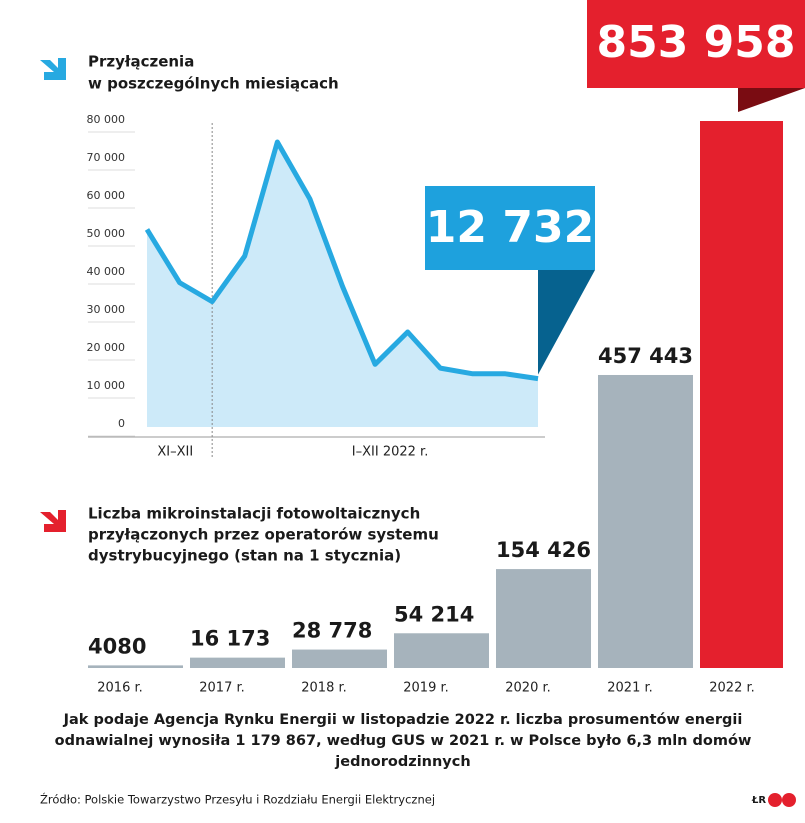 Image resolution: width=805 pixels, height=823 pixels. What do you see at coordinates (771, 100) in the screenshot?
I see `total-fold` at bounding box center [771, 100].